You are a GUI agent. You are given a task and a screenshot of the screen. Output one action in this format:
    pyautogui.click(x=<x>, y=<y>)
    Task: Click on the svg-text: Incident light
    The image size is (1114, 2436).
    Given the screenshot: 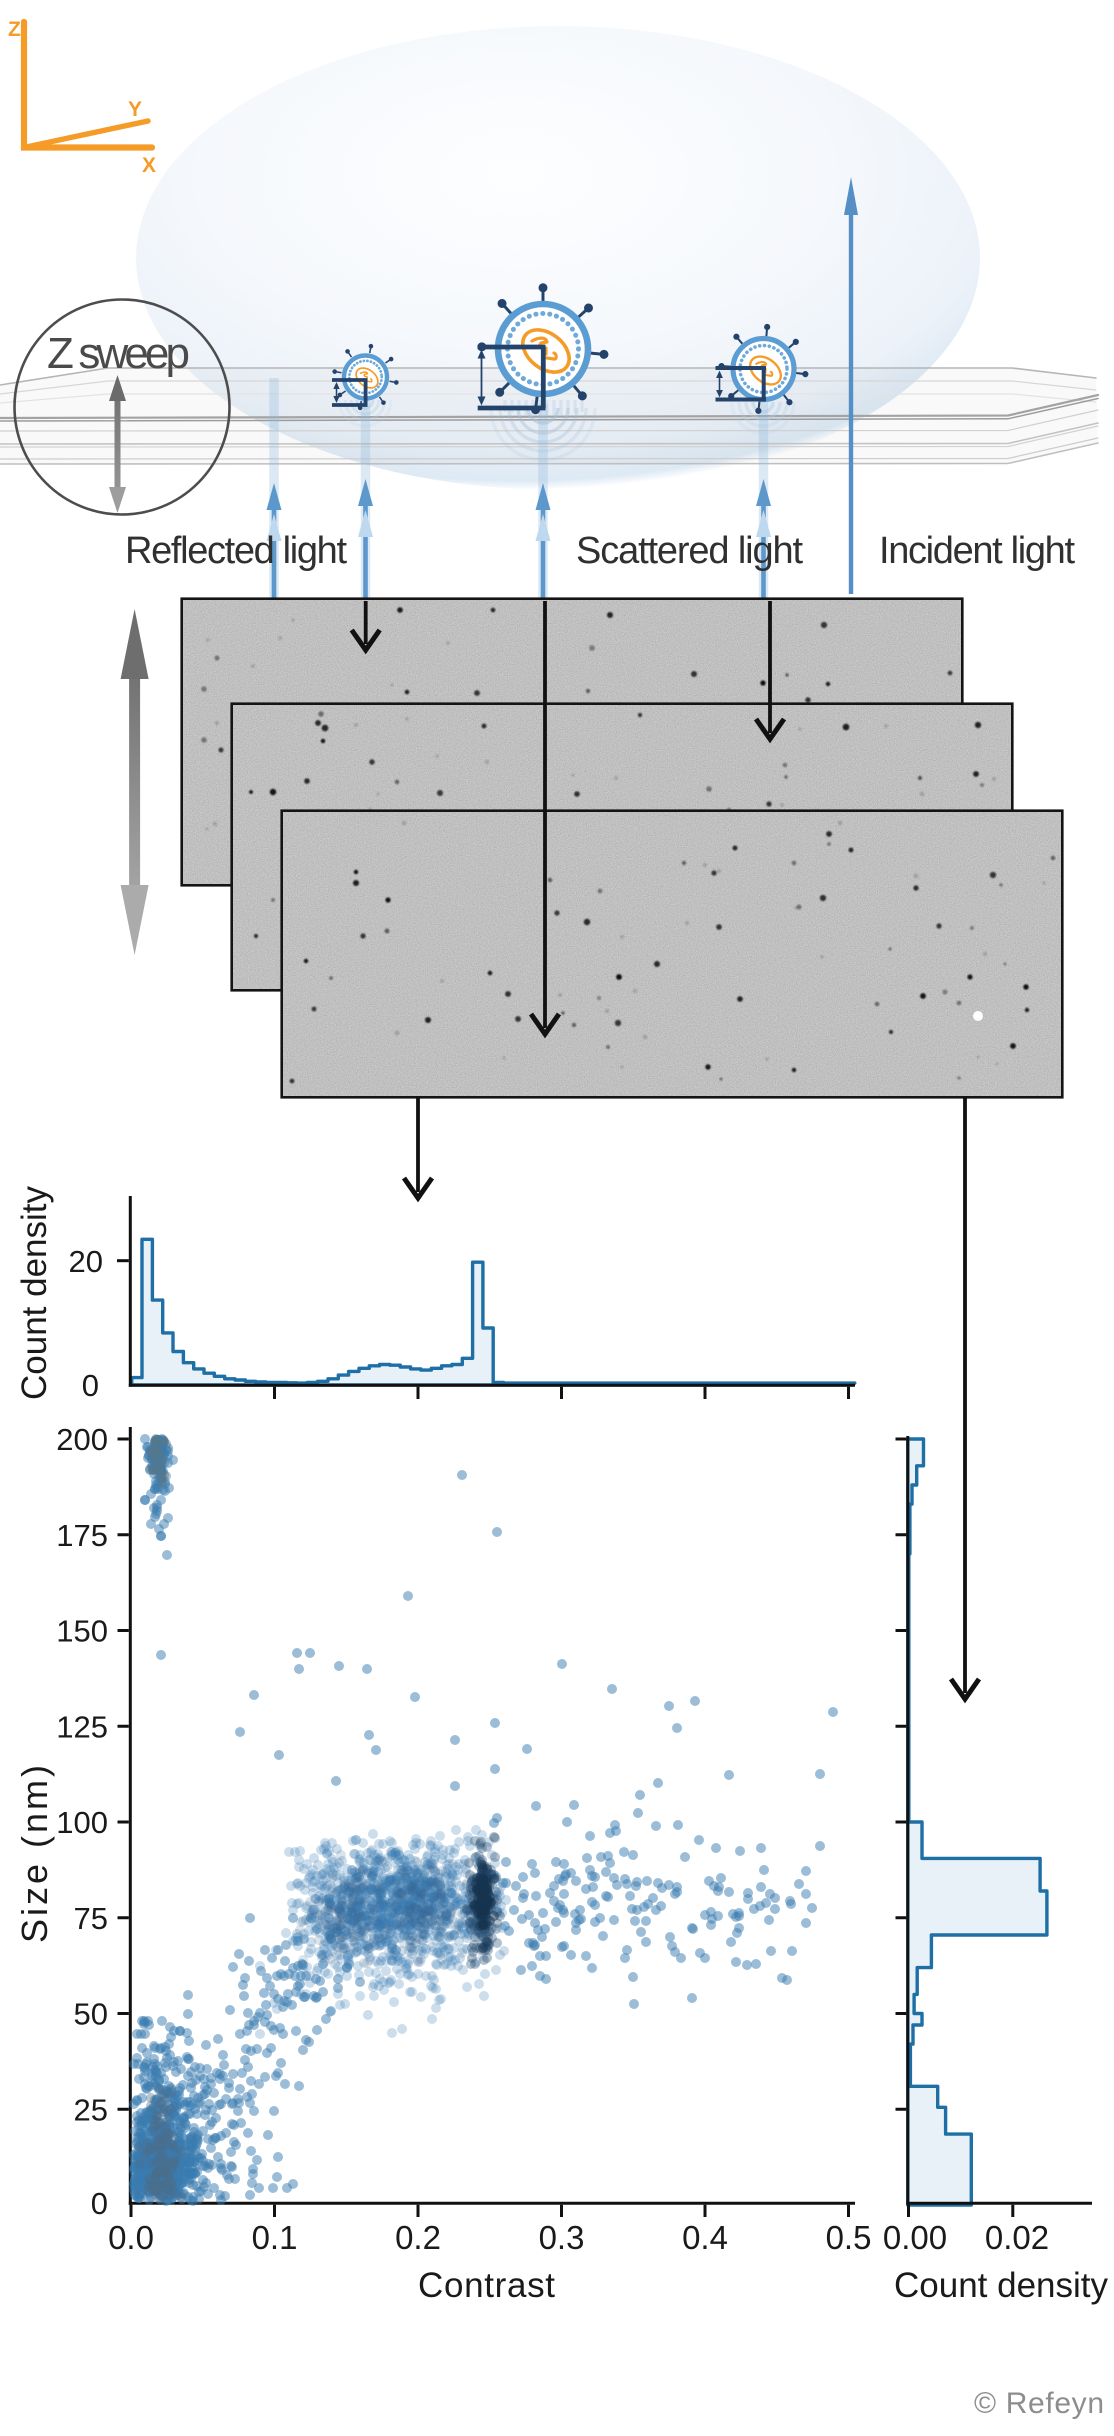 What is the action you would take?
    pyautogui.click(x=977, y=551)
    